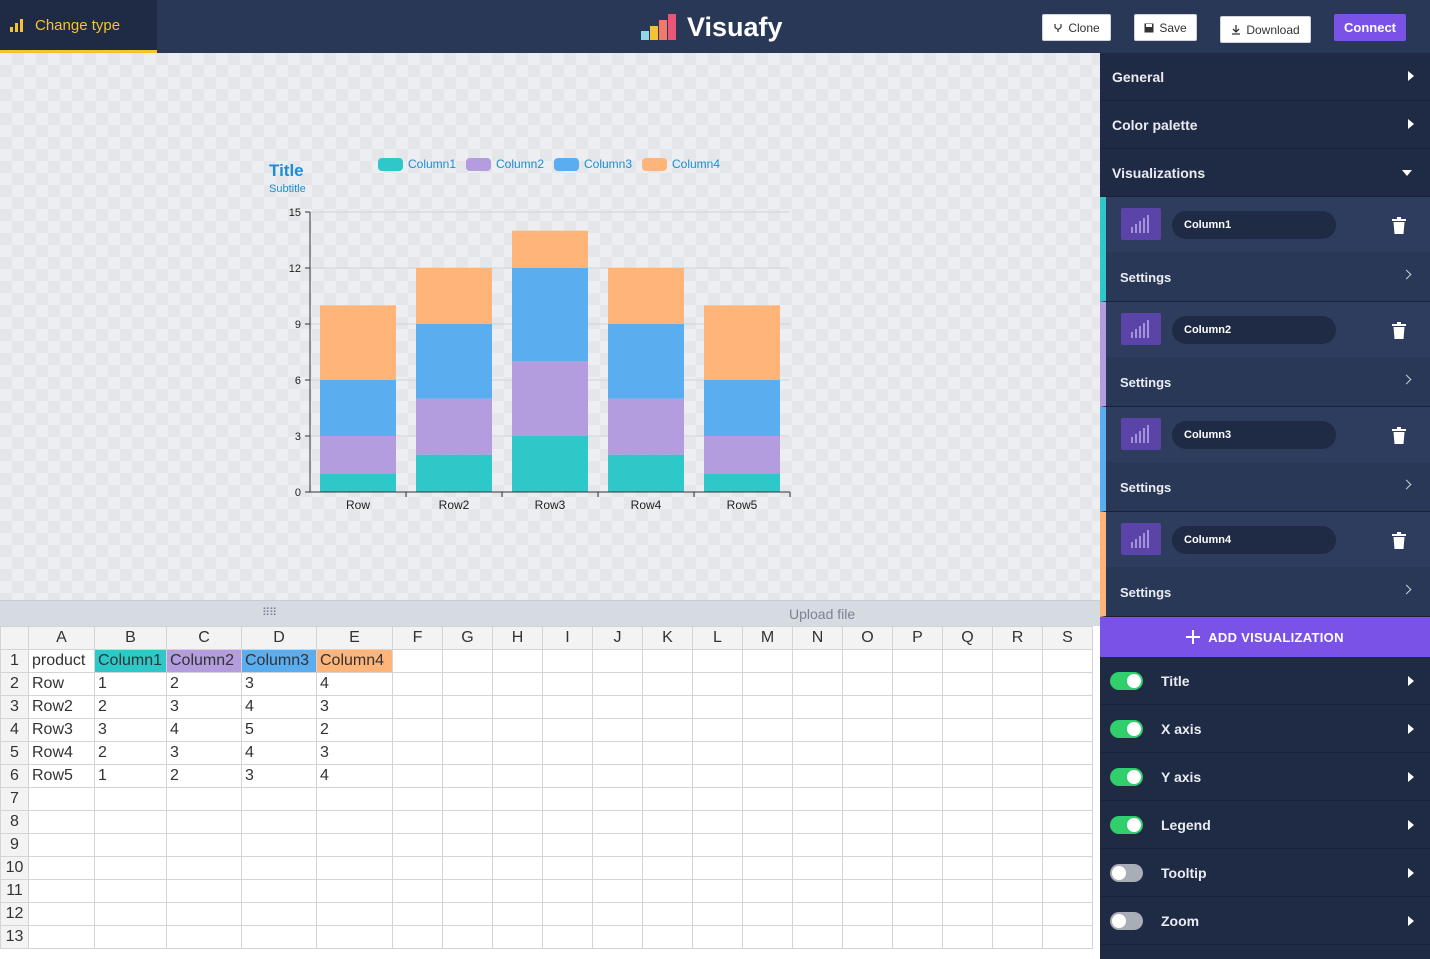 This screenshot has height=959, width=1430. I want to click on column-header: L, so click(717, 638).